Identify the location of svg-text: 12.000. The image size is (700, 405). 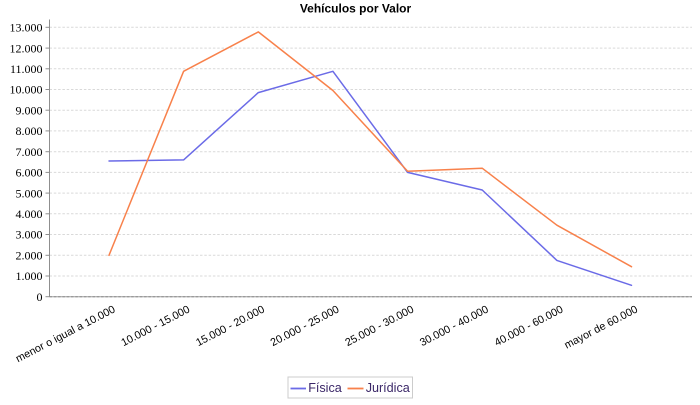
(26, 48).